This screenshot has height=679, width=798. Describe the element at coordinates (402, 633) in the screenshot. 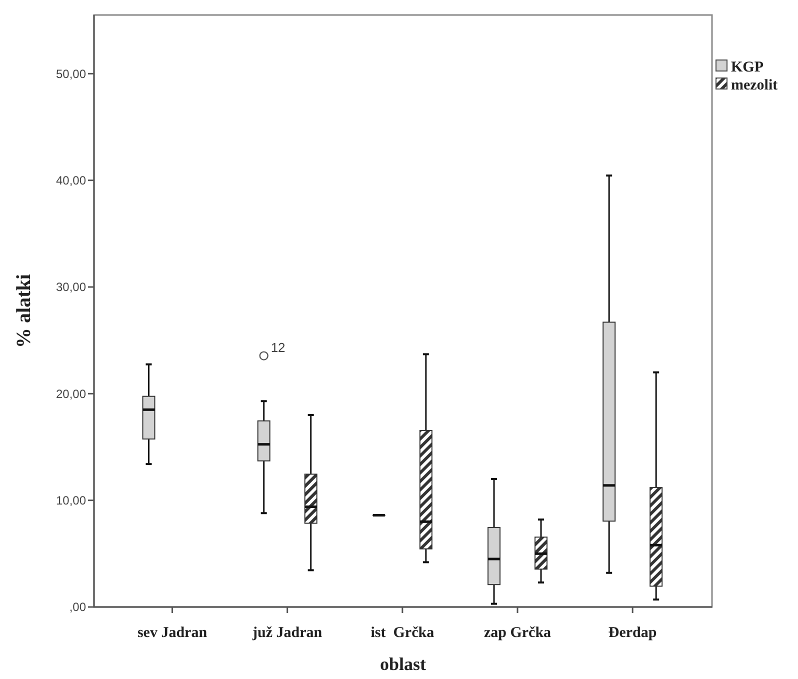

I see `x-tick-label: ist Grčka` at that location.